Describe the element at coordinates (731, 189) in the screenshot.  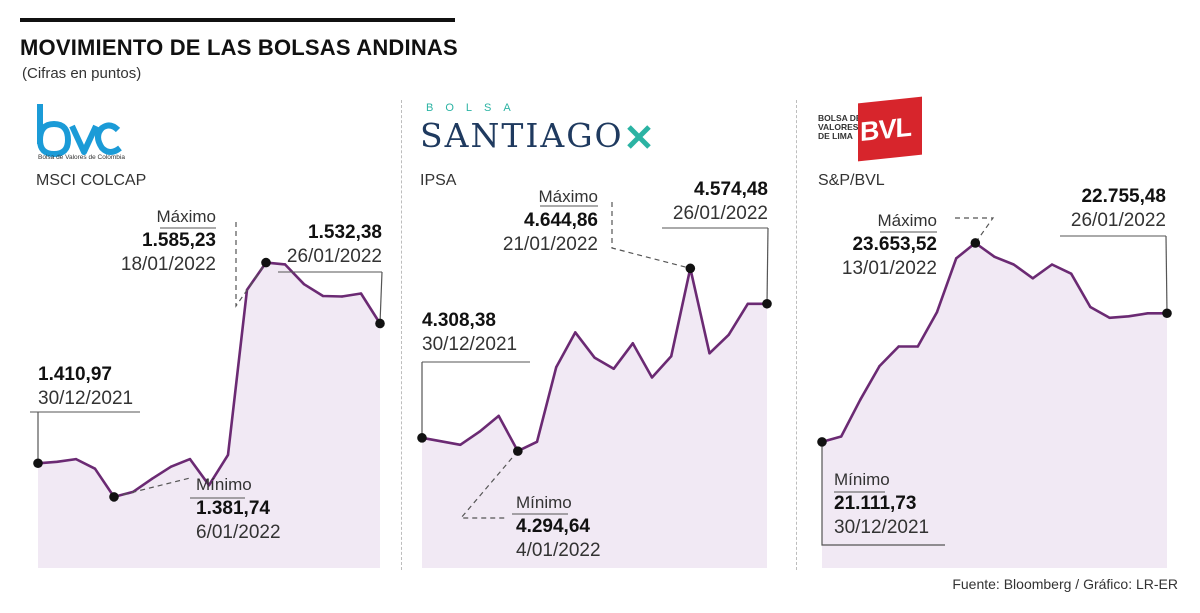
I see `annotation-value-end-1: 4.574,48` at that location.